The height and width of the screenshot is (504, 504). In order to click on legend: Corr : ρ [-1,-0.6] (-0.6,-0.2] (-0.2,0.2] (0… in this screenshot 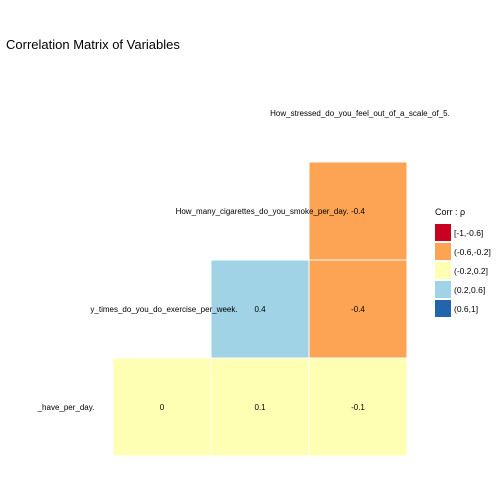, I will do `click(463, 262)`.